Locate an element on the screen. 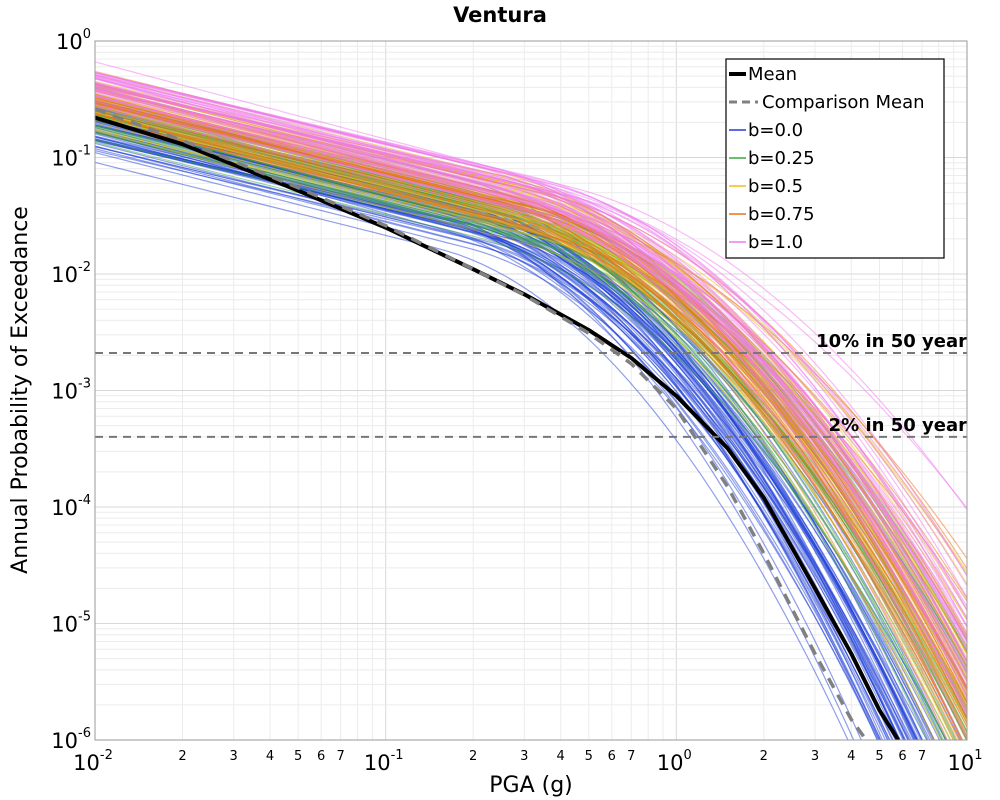 The image size is (1000, 800). x-tick-label: 10⁻¹ is located at coordinates (384, 761).